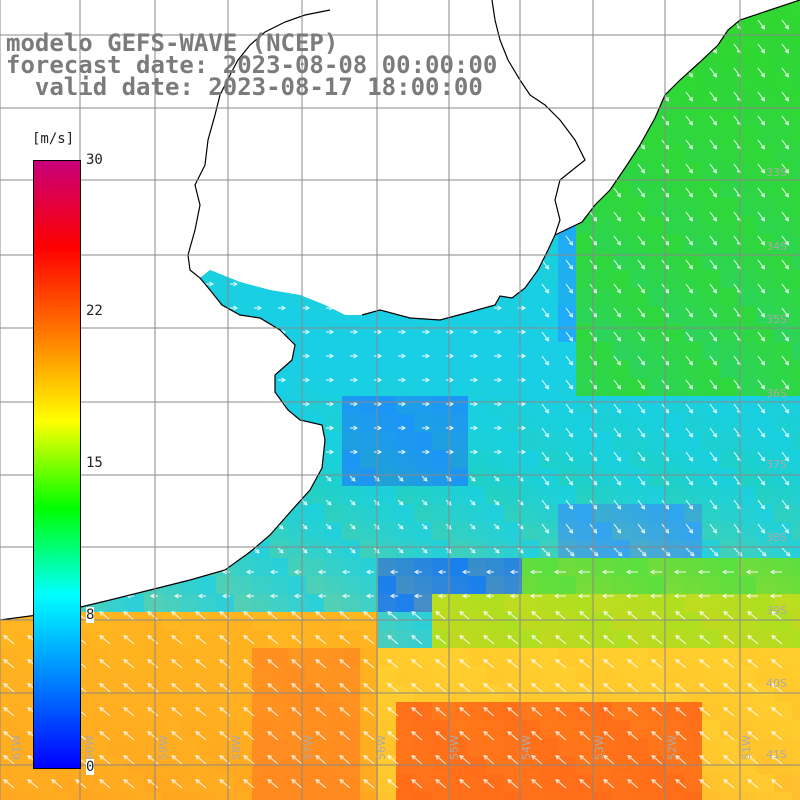 The width and height of the screenshot is (800, 800). What do you see at coordinates (599, 747) in the screenshot?
I see `longitude-label: 53W` at bounding box center [599, 747].